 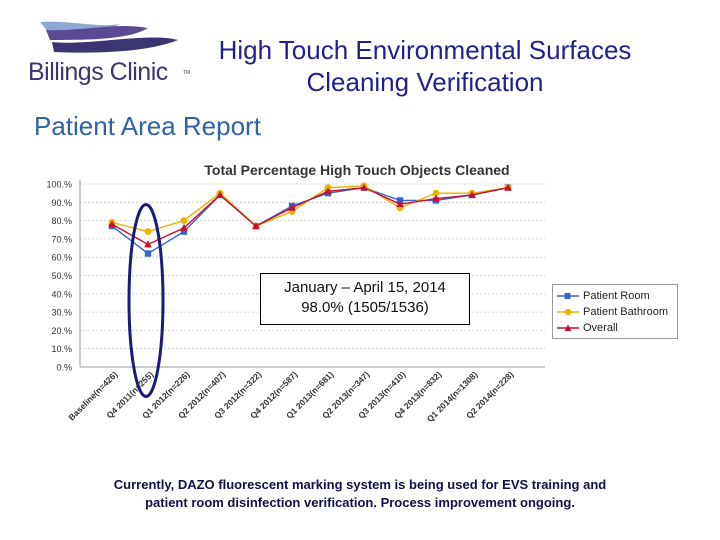 I want to click on legend-square-marker-icon, so click(x=568, y=296).